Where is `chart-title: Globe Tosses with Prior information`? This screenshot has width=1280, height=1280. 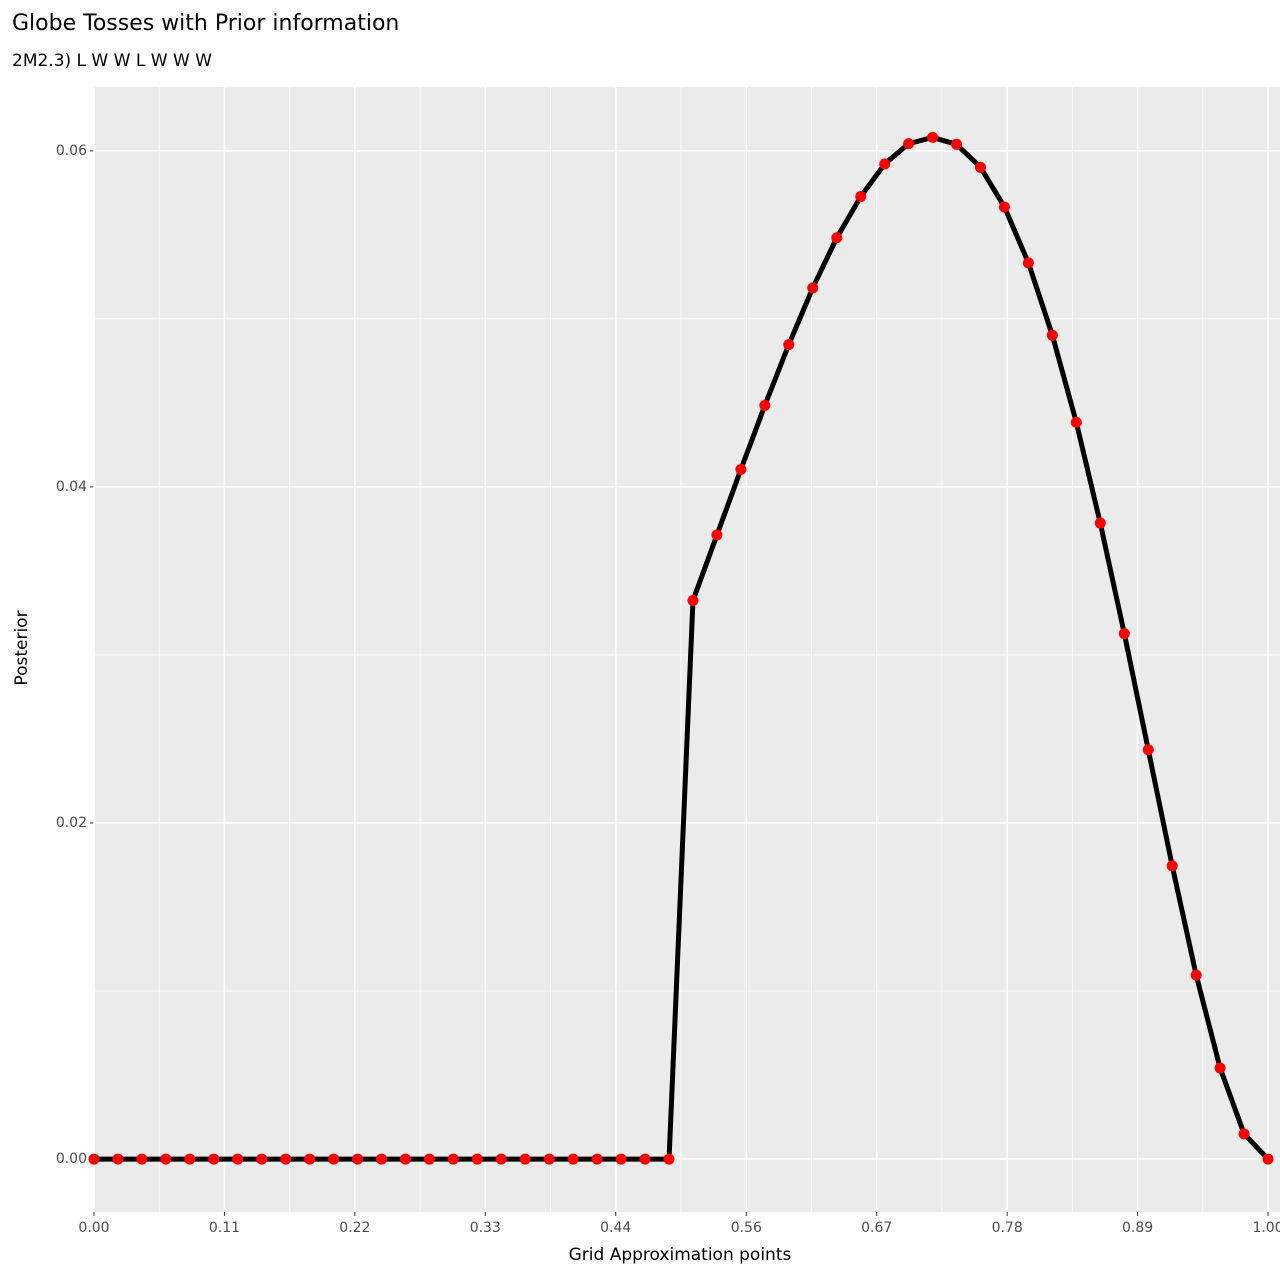
chart-title: Globe Tosses with Prior information is located at coordinates (205, 23).